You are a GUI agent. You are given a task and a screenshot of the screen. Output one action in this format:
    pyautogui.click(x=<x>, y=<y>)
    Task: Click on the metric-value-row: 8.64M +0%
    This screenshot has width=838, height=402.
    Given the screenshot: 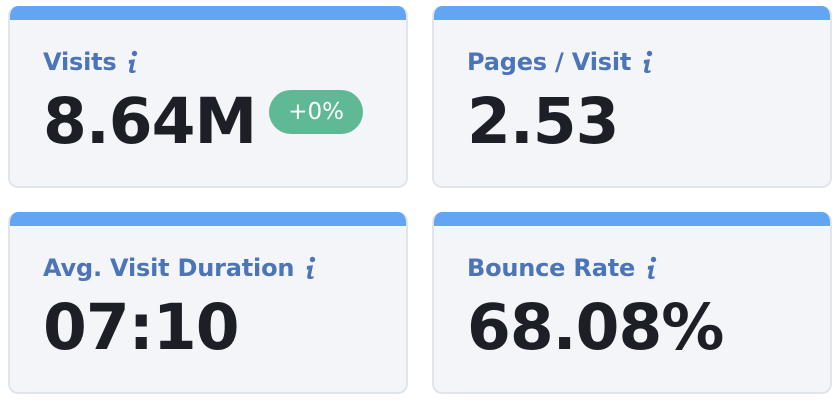 What is the action you would take?
    pyautogui.click(x=203, y=121)
    